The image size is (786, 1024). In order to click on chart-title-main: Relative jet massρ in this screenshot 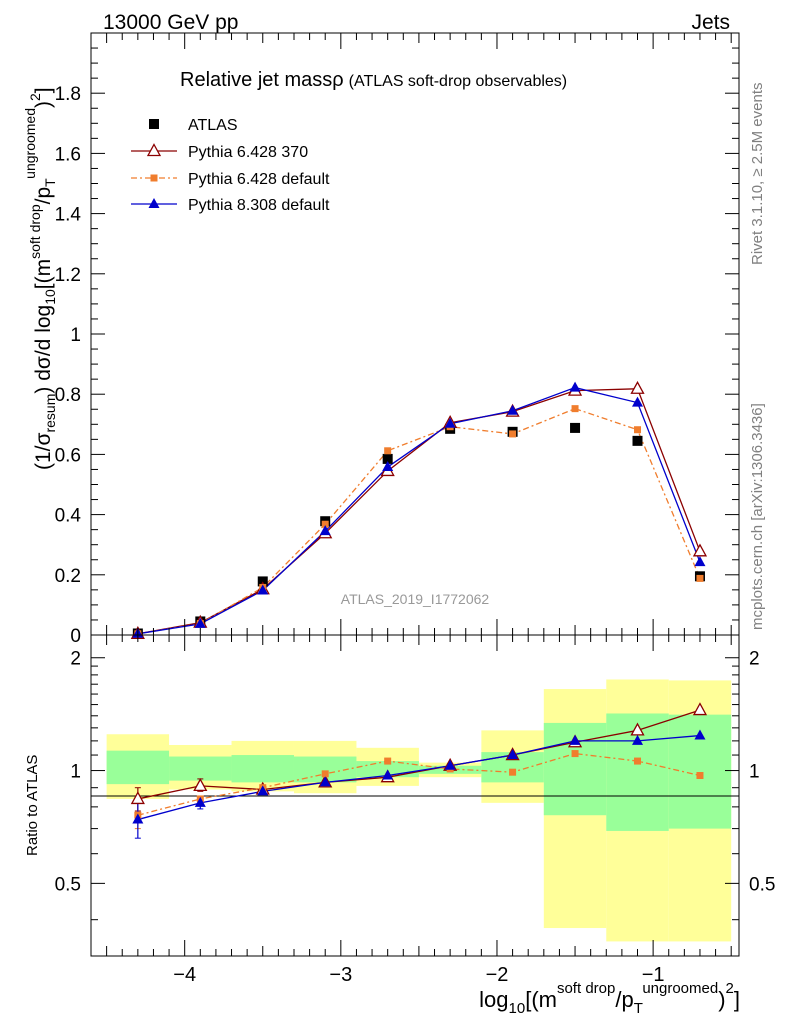, I will do `click(262, 80)`.